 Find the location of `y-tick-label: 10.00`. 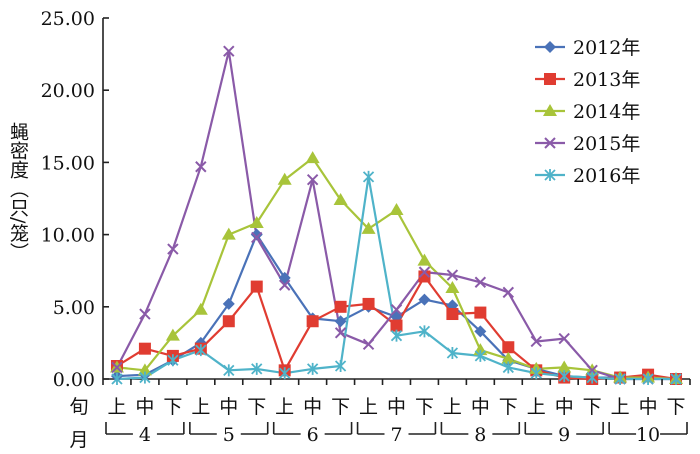

y-tick-label: 10.00 is located at coordinates (68, 236).